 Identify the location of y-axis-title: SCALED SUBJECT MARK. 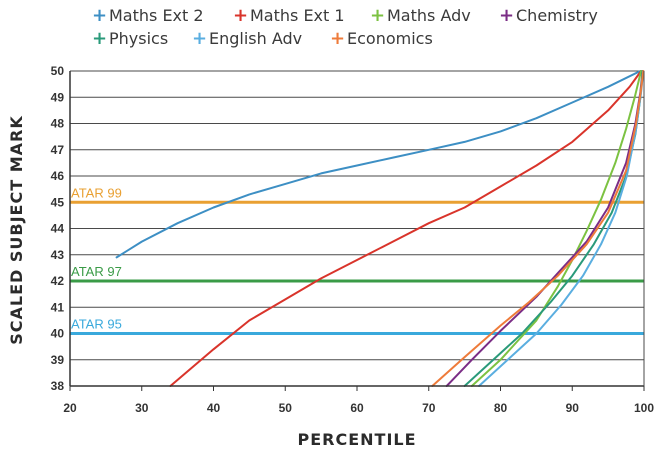
(16, 229).